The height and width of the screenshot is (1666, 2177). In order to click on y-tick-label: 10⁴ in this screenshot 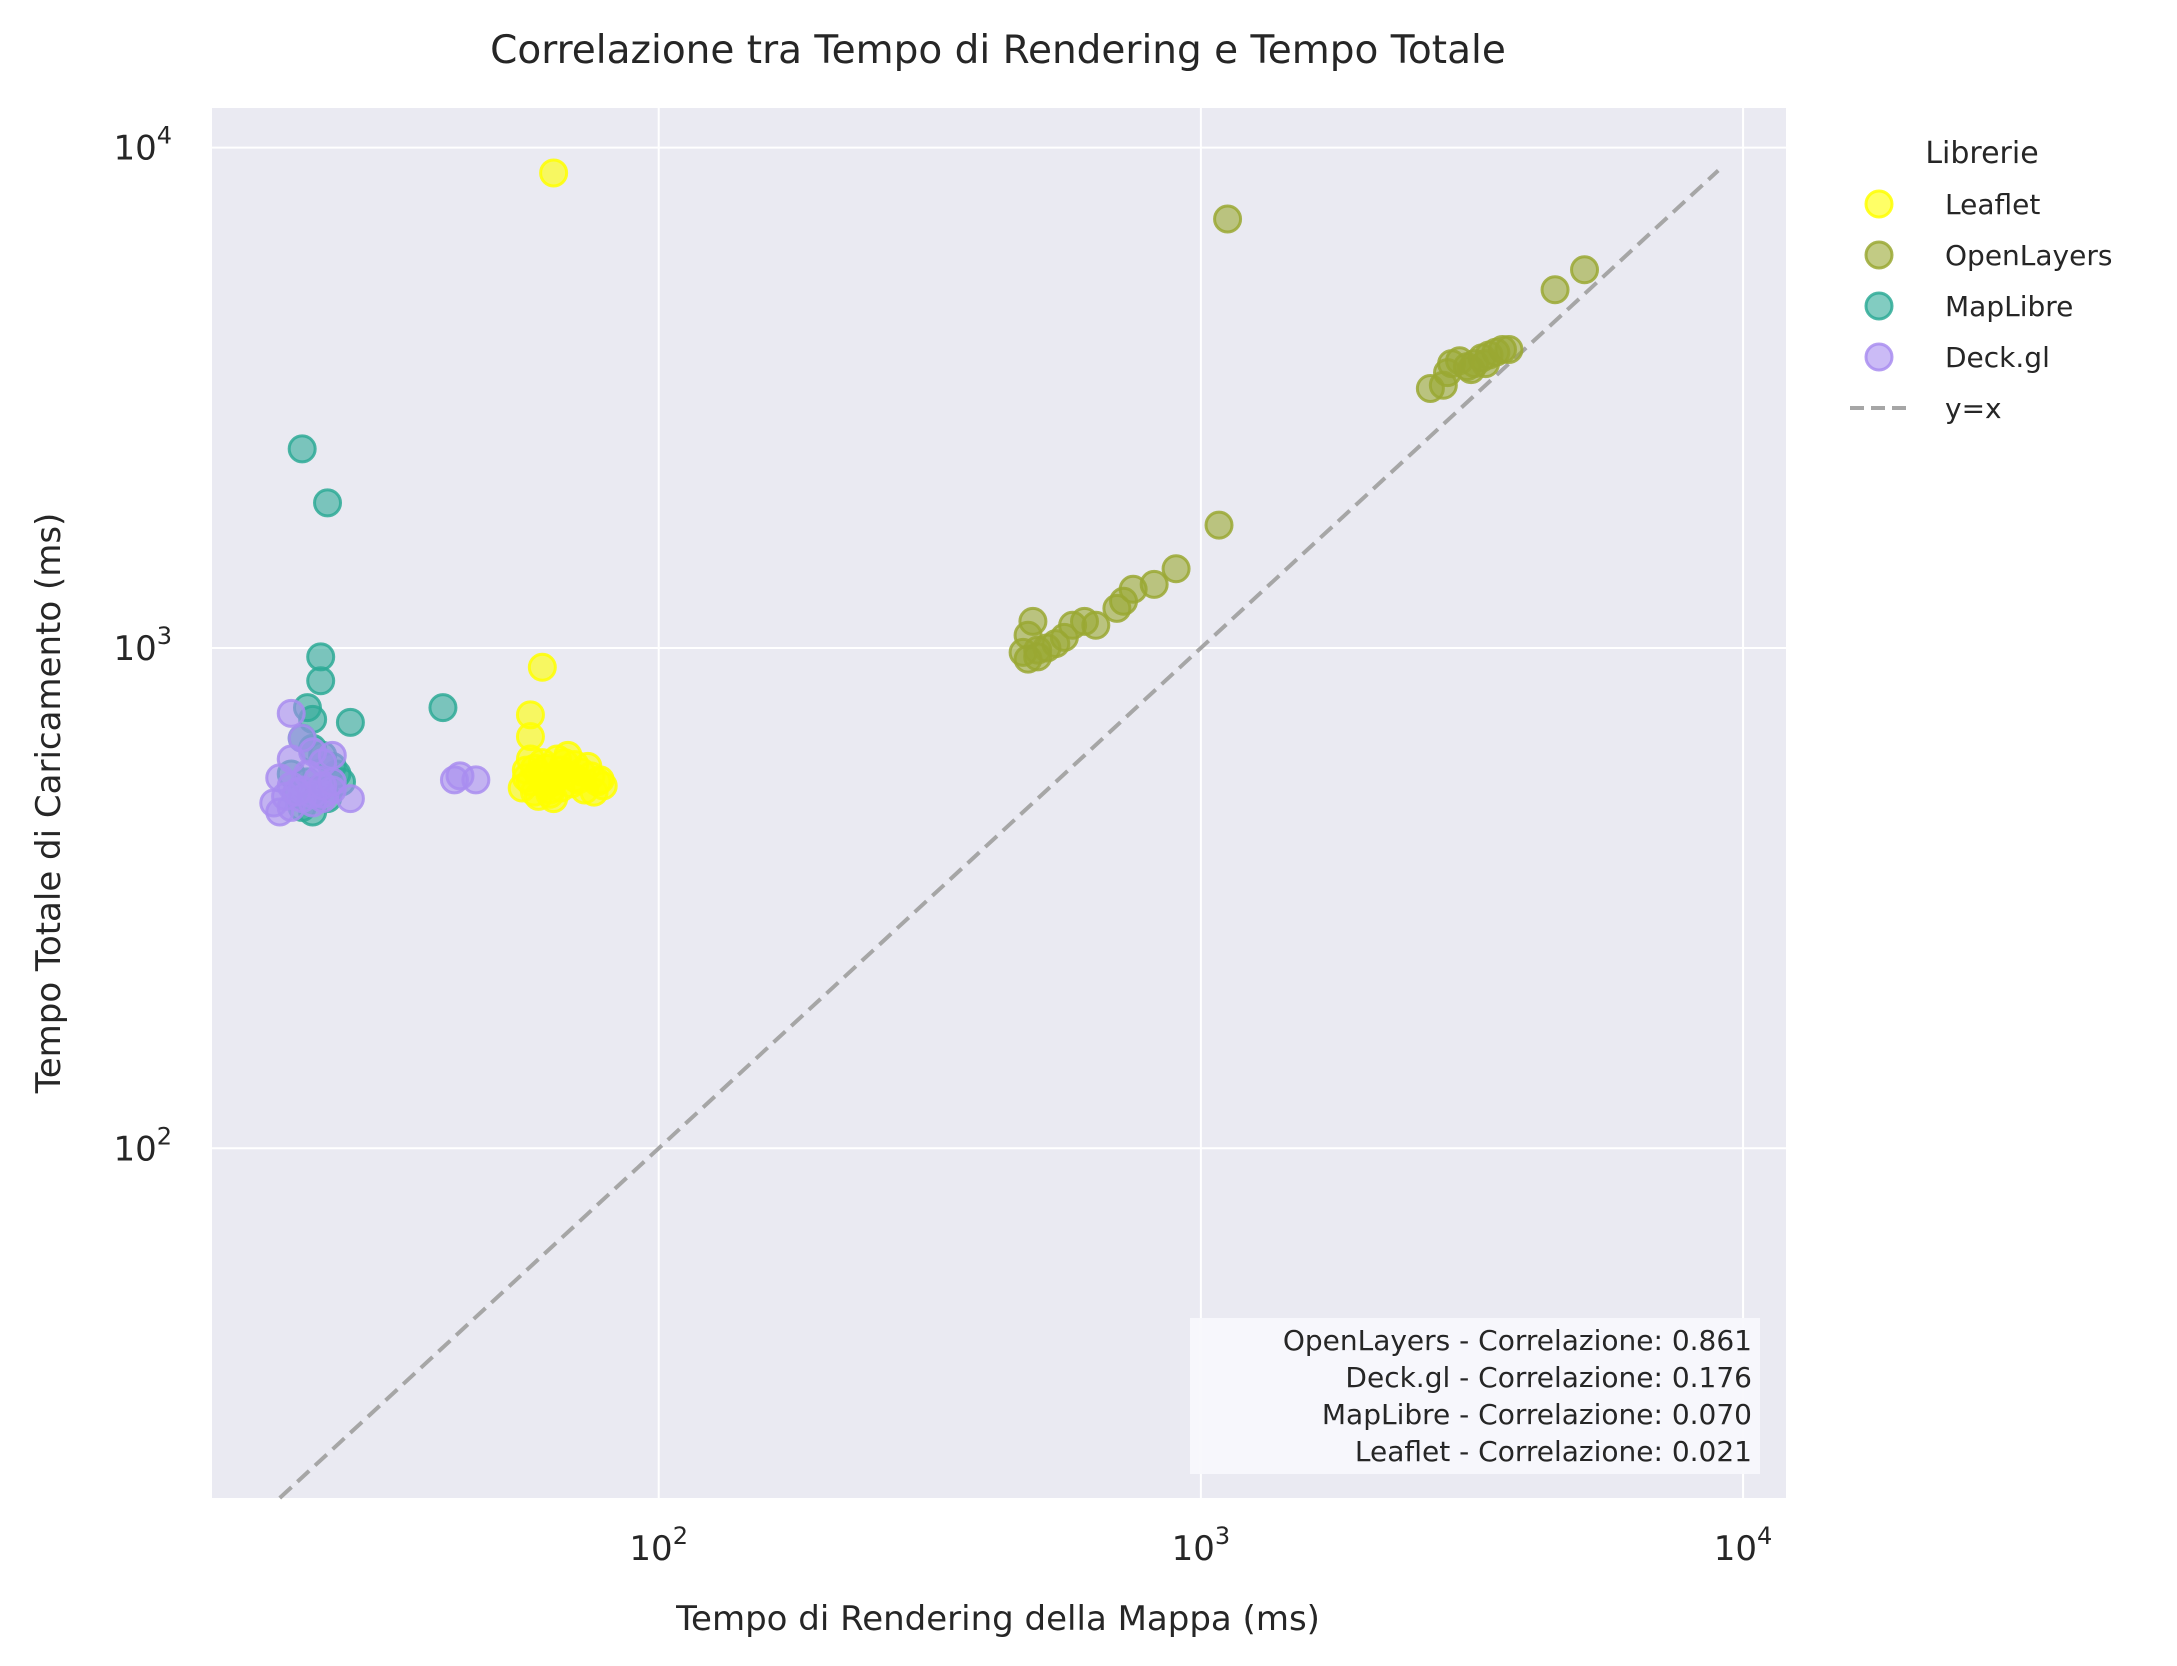, I will do `click(142, 145)`.